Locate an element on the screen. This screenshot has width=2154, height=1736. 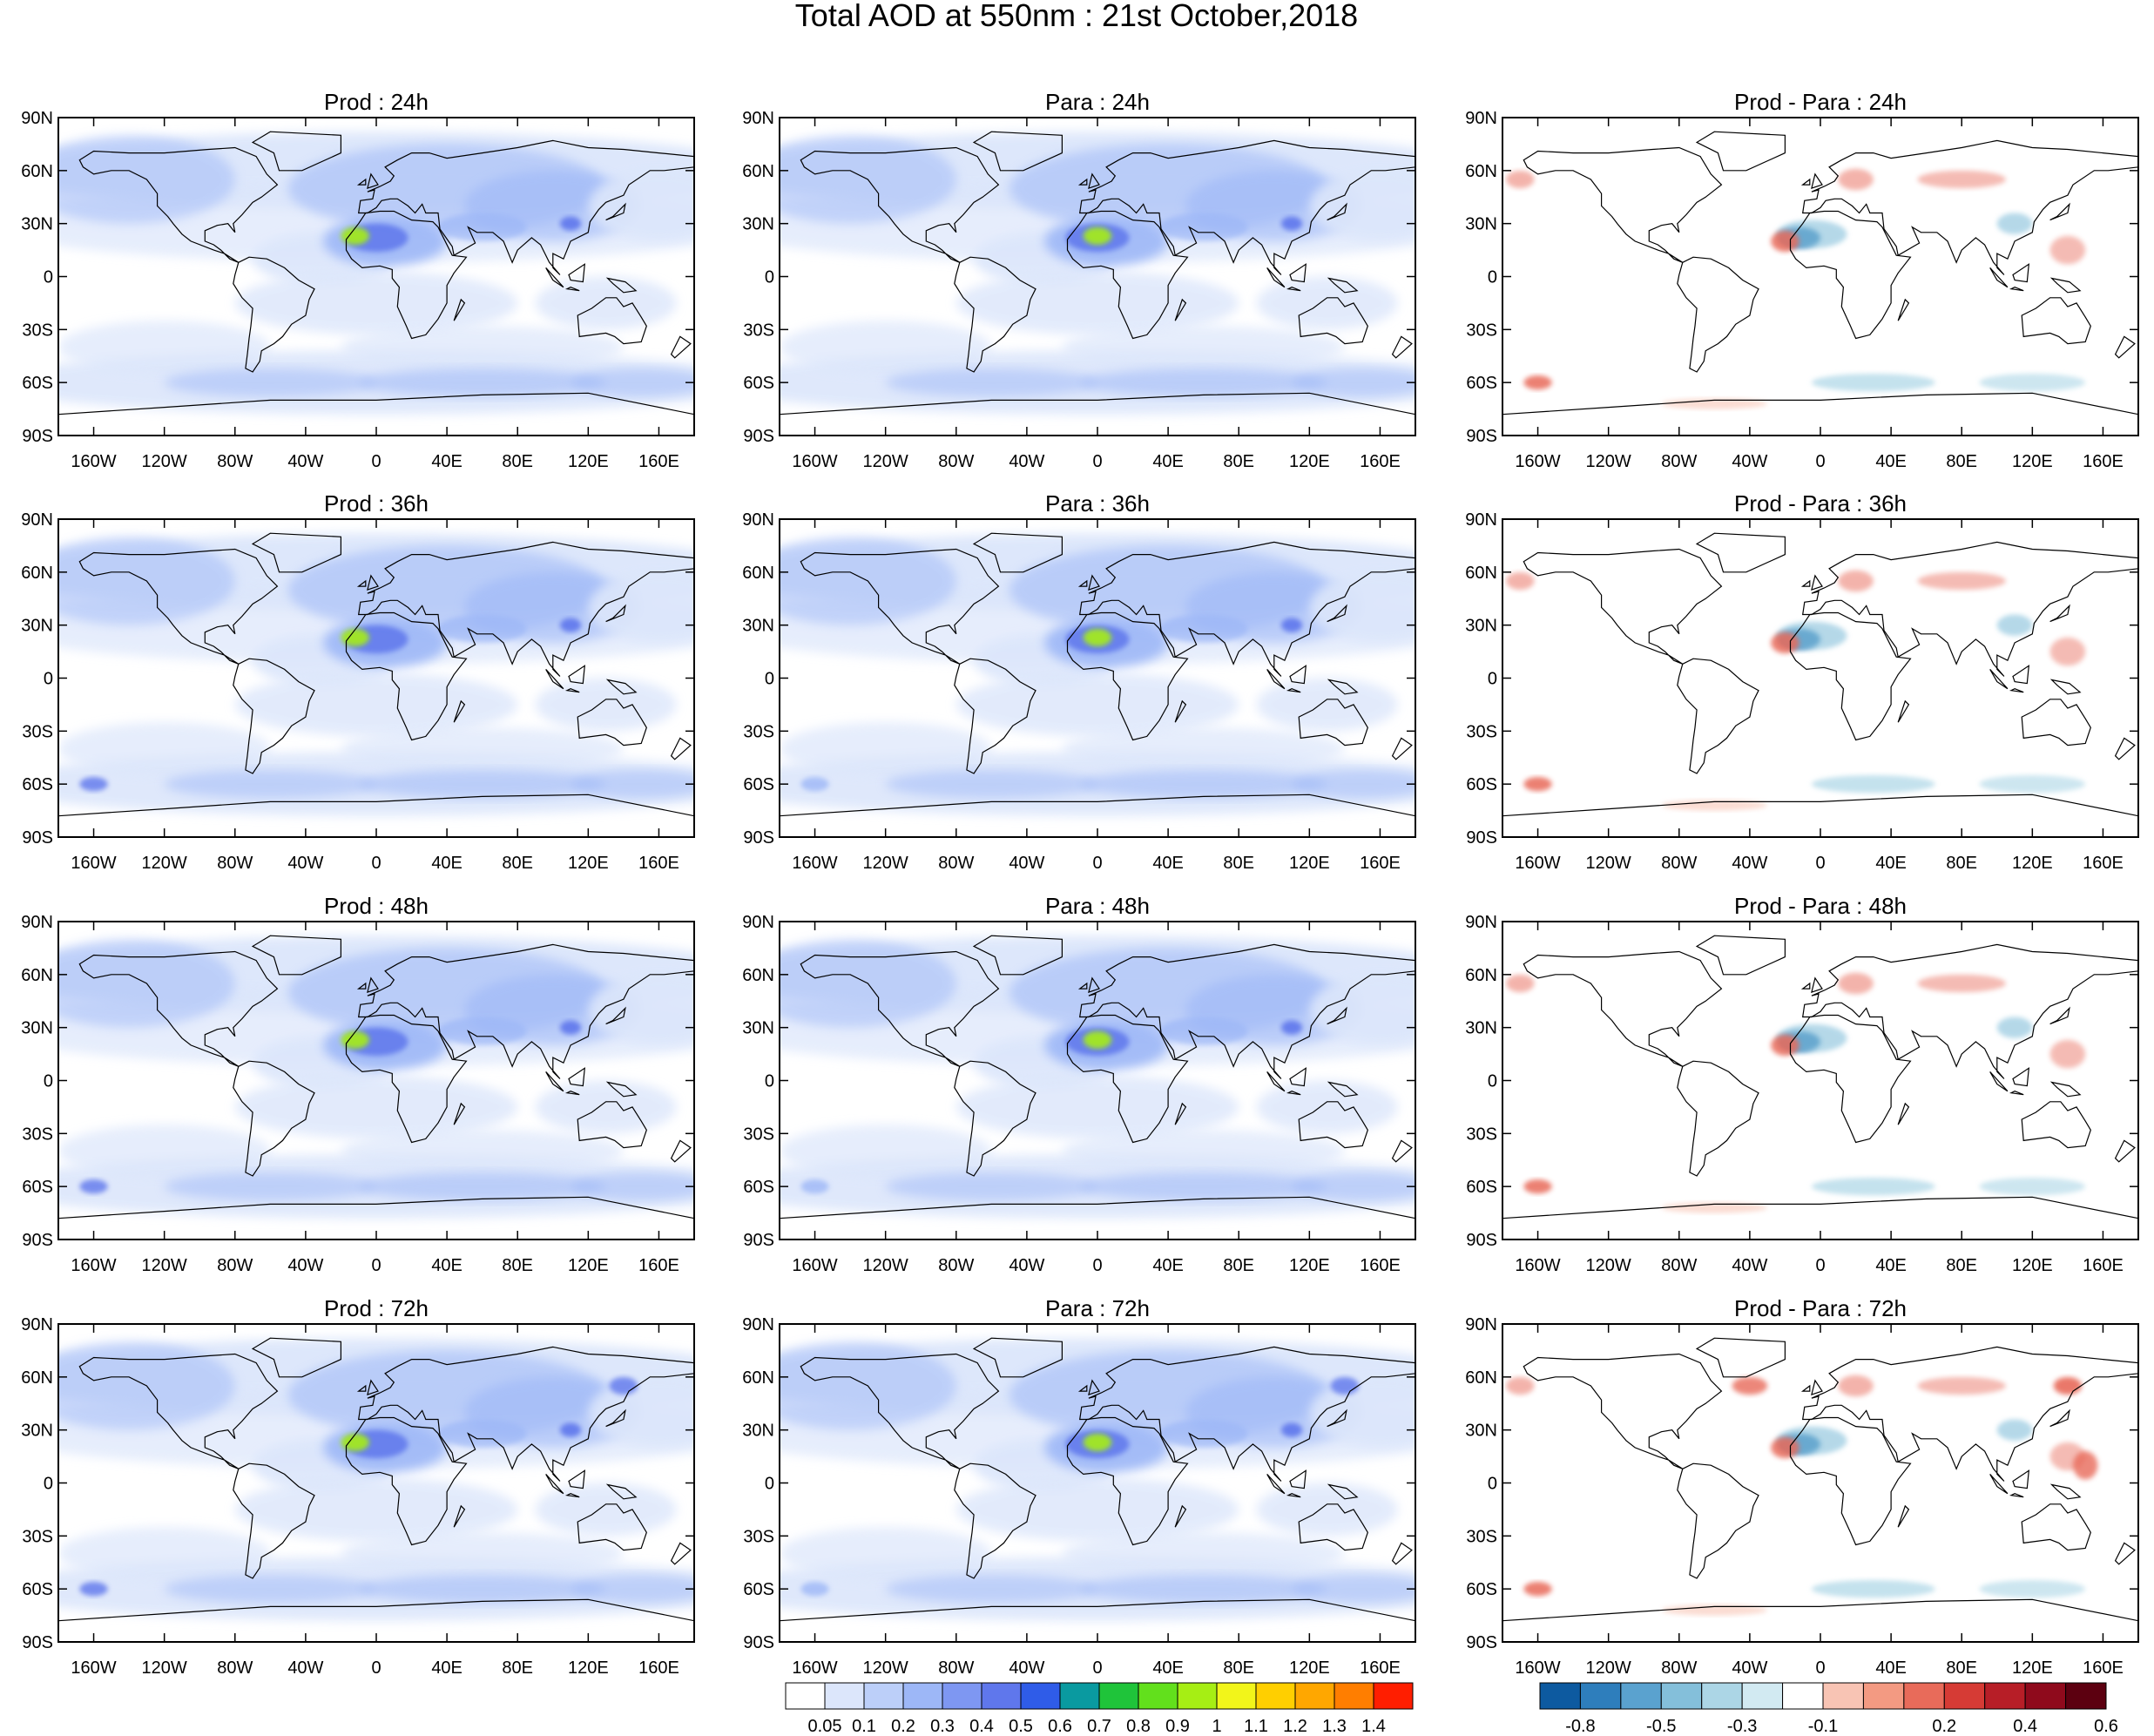
colorbar-label: 0.4 is located at coordinates (981, 1726).